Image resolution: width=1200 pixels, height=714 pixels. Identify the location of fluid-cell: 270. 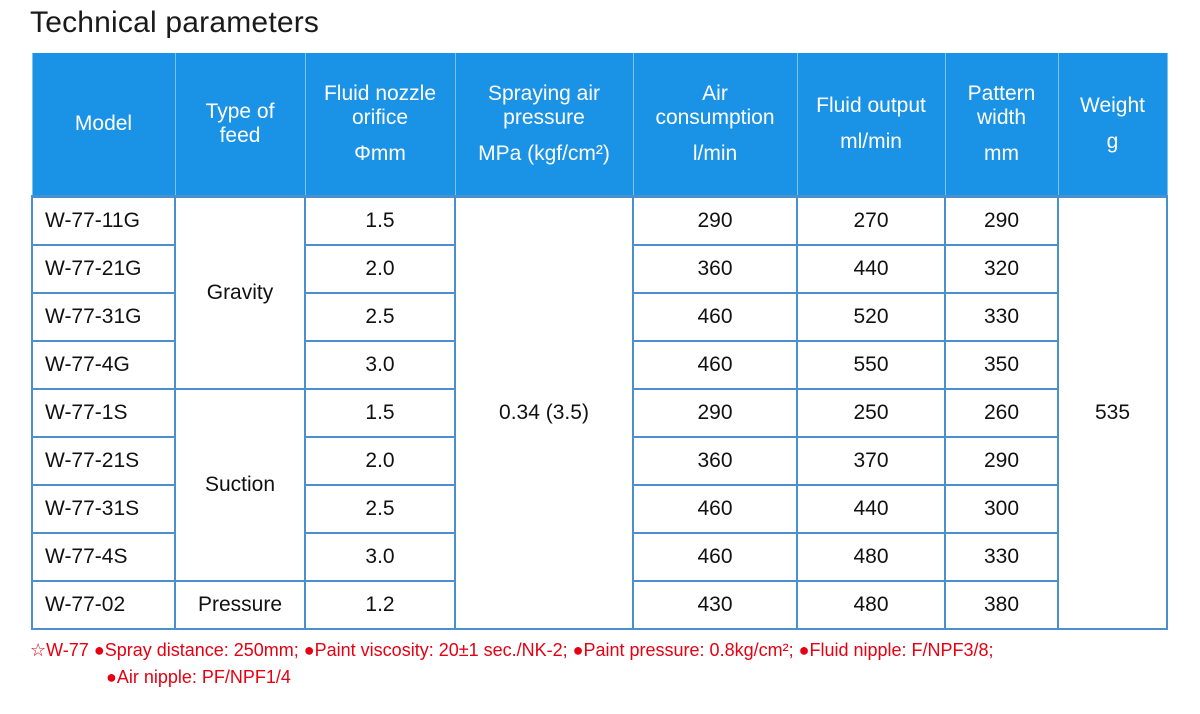
(871, 220).